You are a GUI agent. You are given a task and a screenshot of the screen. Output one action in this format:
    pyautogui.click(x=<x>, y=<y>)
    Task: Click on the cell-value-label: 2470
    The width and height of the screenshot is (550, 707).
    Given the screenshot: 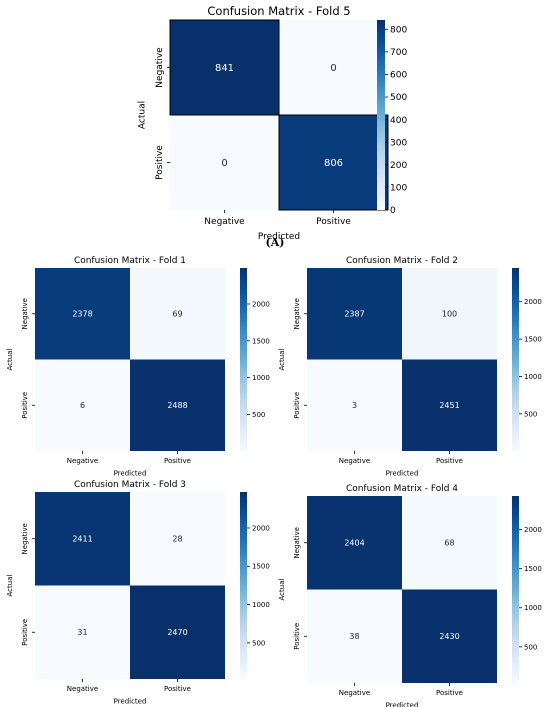 What is the action you would take?
    pyautogui.click(x=177, y=632)
    